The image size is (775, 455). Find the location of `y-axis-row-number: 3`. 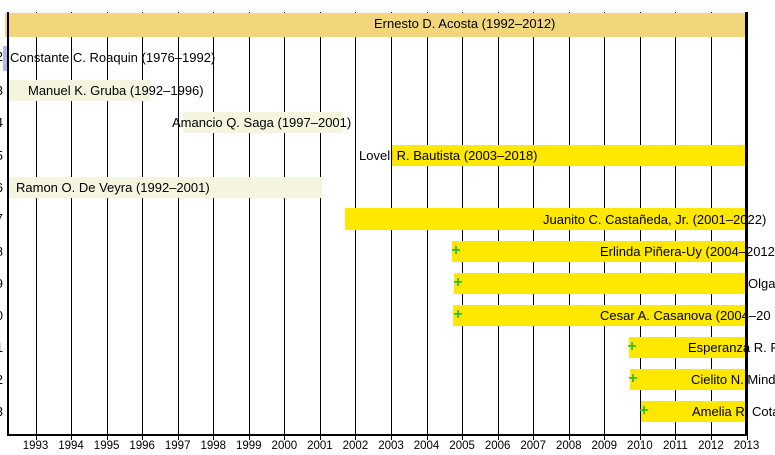

y-axis-row-number: 3 is located at coordinates (1, 90).